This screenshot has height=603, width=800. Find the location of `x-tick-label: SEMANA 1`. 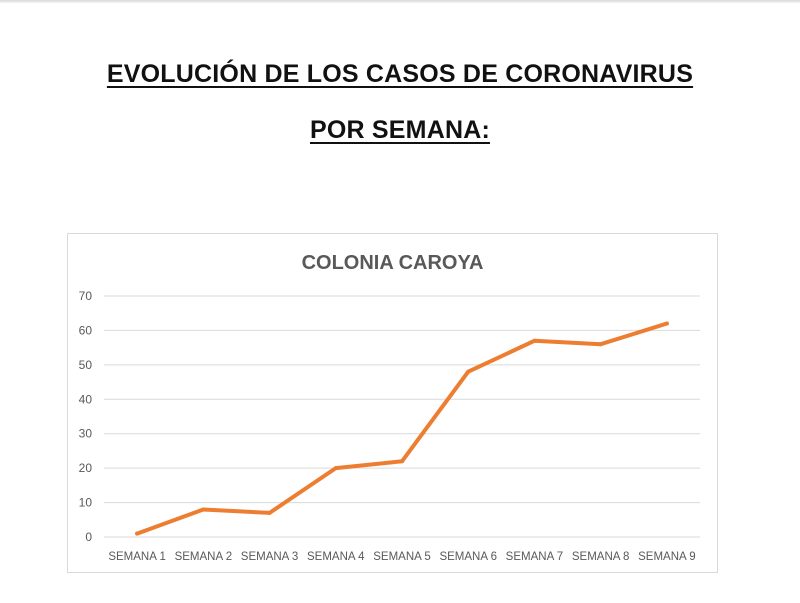

x-tick-label: SEMANA 1 is located at coordinates (137, 557).